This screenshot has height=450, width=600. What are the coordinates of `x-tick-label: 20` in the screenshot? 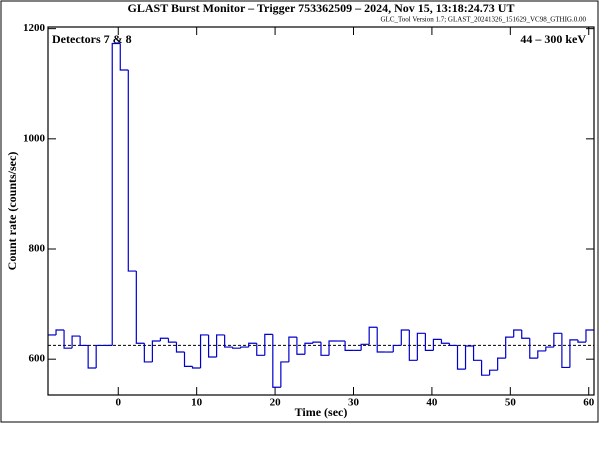 It's located at (276, 403).